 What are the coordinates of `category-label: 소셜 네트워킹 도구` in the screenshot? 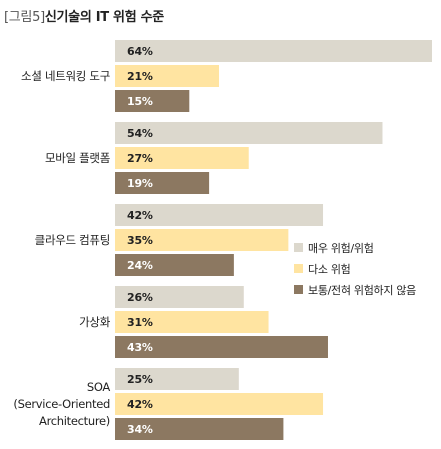 It's located at (65, 76).